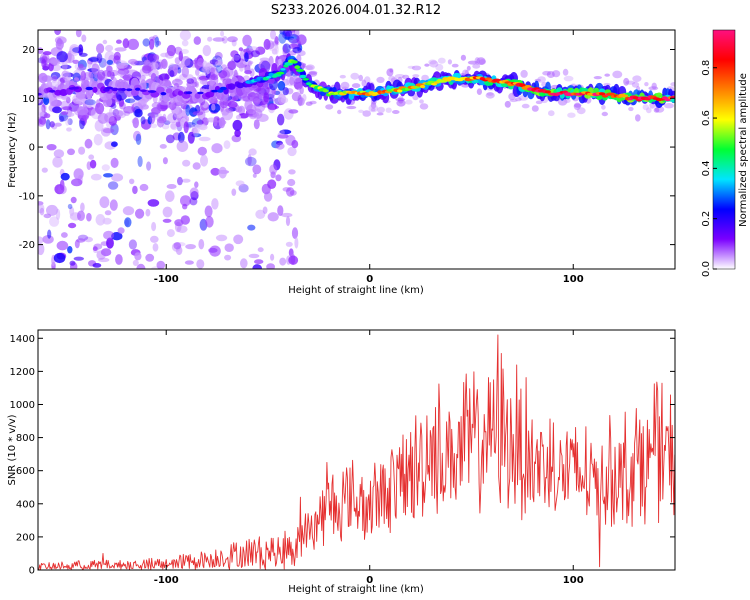 The height and width of the screenshot is (600, 750). What do you see at coordinates (25, 438) in the screenshot?
I see `snr-ytick-label: 800` at bounding box center [25, 438].